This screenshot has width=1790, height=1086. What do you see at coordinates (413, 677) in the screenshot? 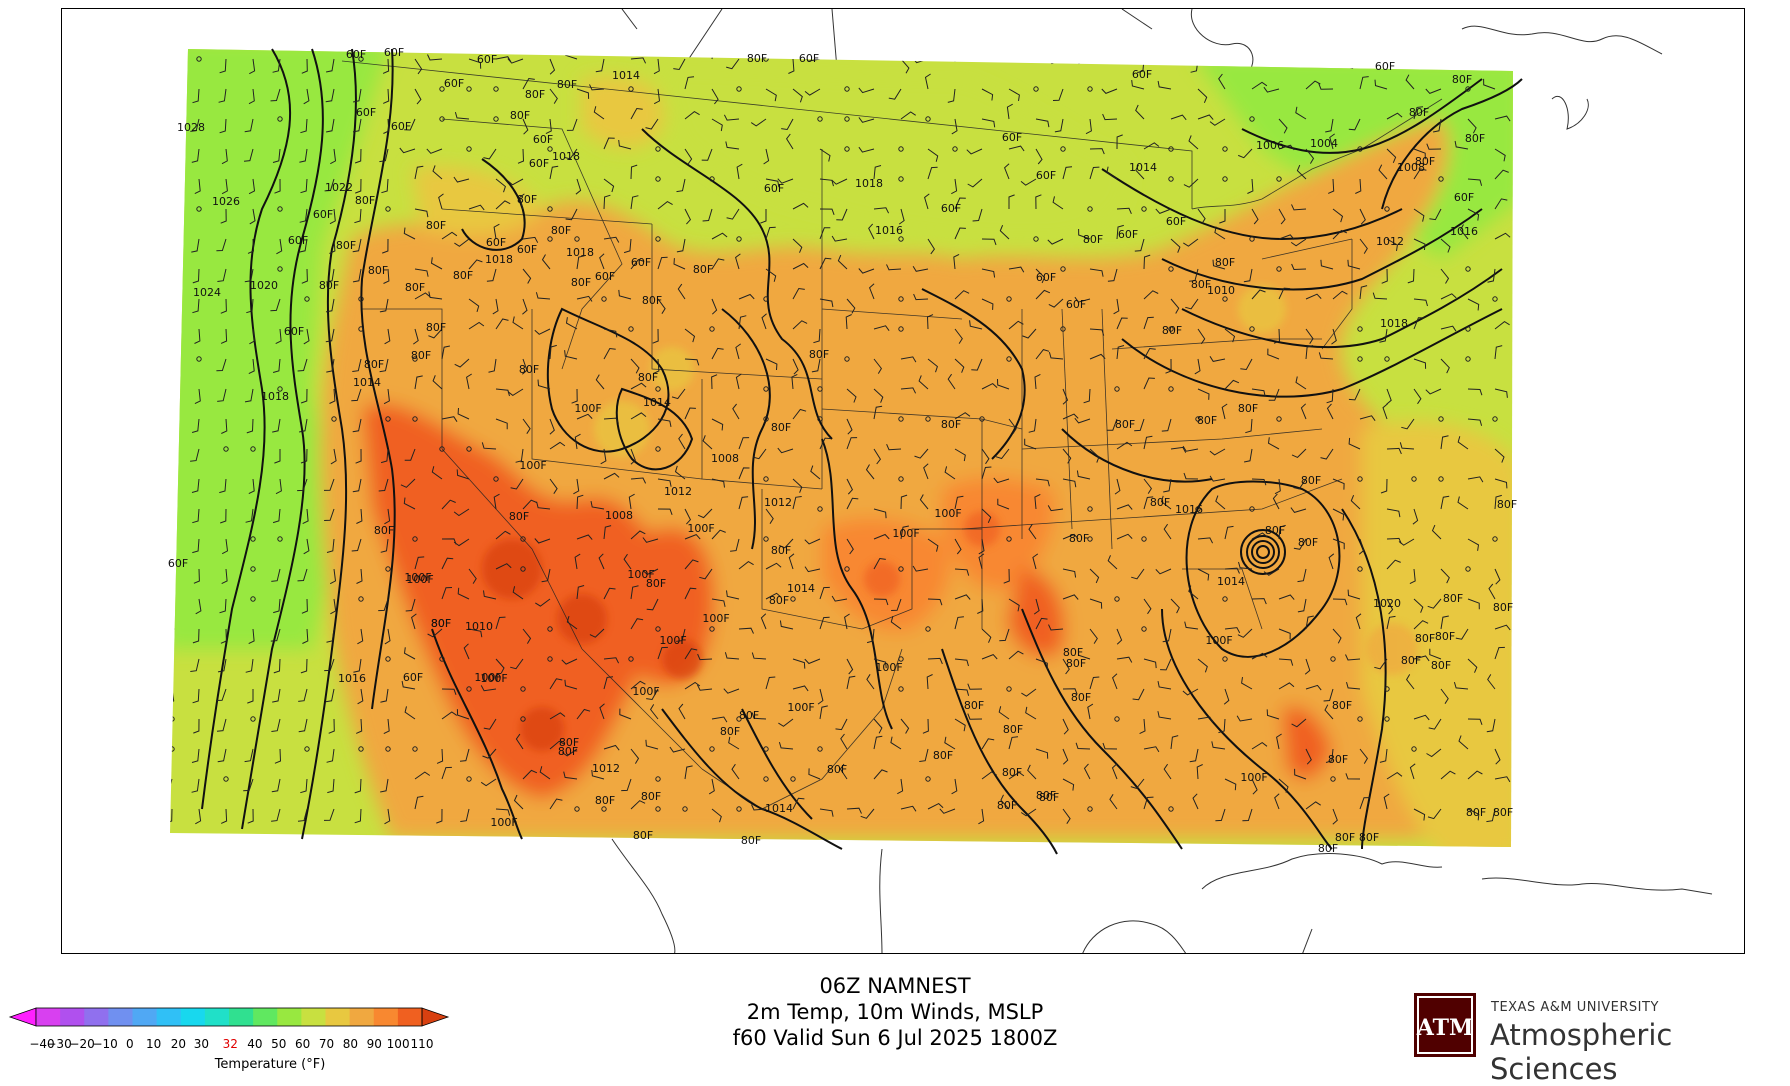
I see `temperature-label: 60F` at bounding box center [413, 677].